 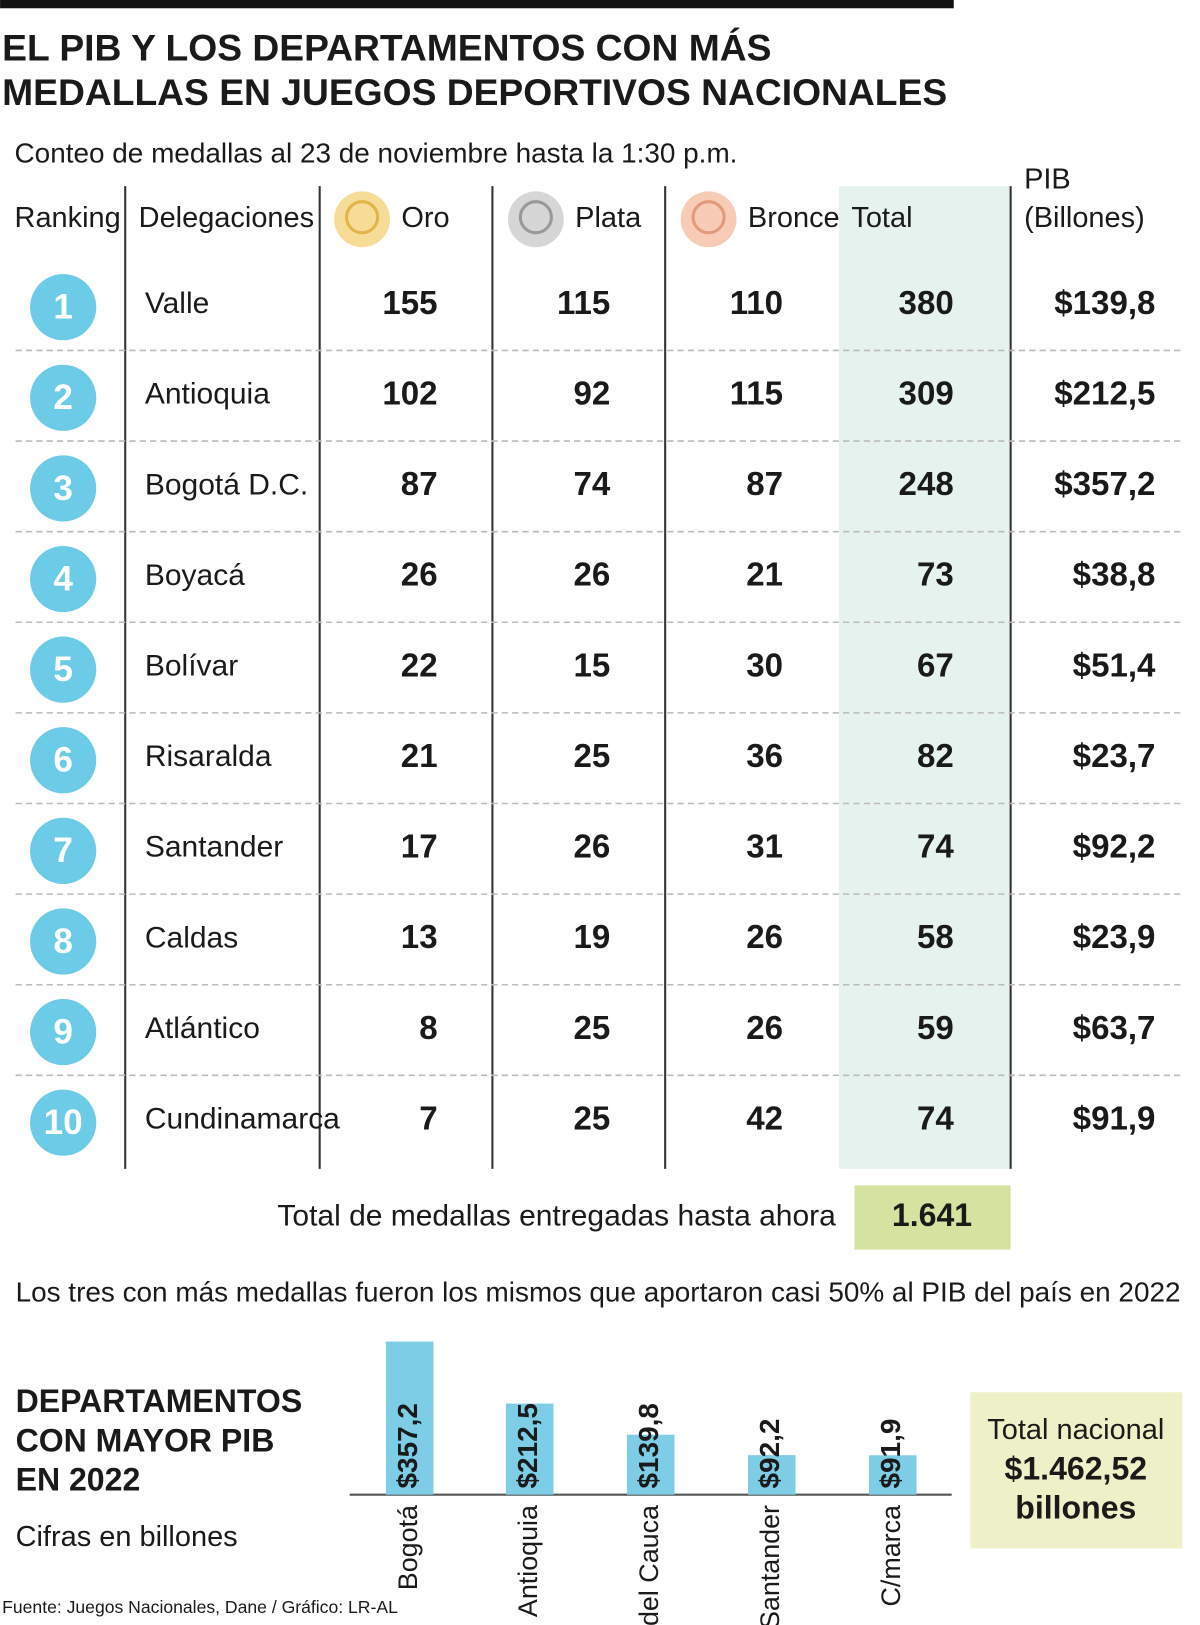 What do you see at coordinates (145, 1440) in the screenshot?
I see `chart-title: CON MAYOR PIB` at bounding box center [145, 1440].